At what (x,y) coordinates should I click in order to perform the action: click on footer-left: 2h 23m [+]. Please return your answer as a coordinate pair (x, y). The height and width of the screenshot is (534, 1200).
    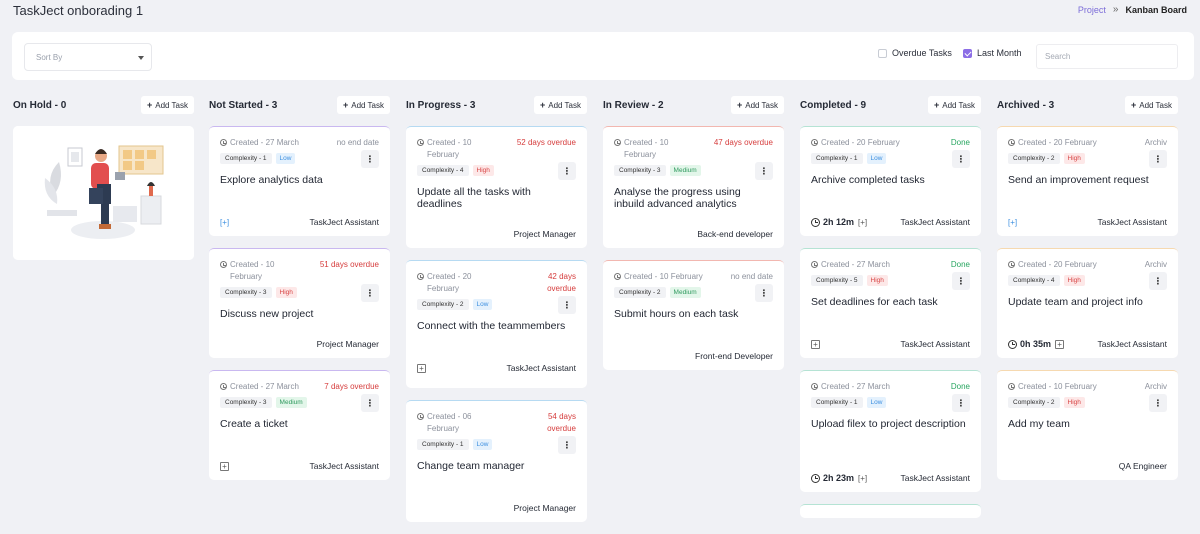
    Looking at the image, I should click on (839, 478).